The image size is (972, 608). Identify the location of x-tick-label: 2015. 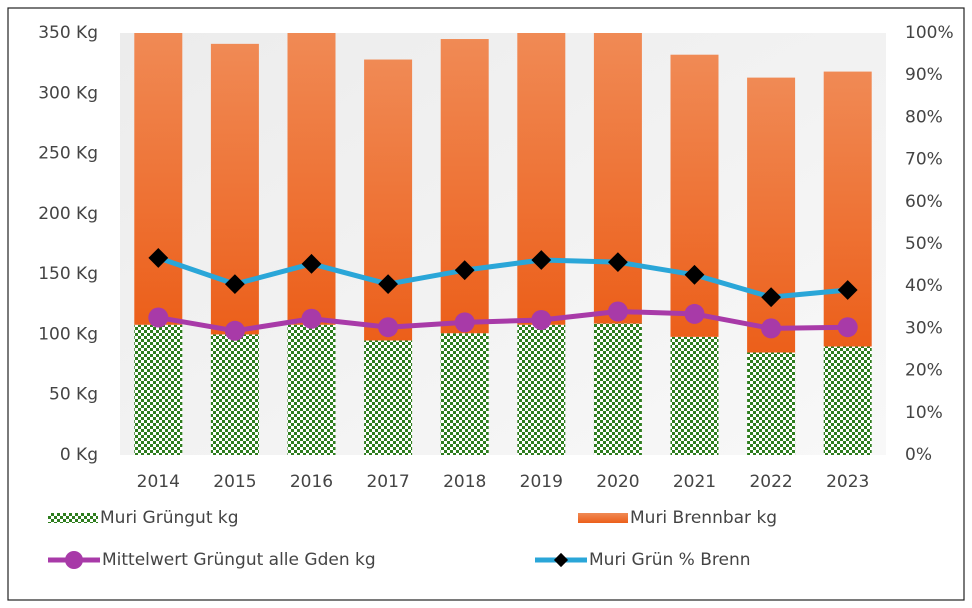
(234, 482).